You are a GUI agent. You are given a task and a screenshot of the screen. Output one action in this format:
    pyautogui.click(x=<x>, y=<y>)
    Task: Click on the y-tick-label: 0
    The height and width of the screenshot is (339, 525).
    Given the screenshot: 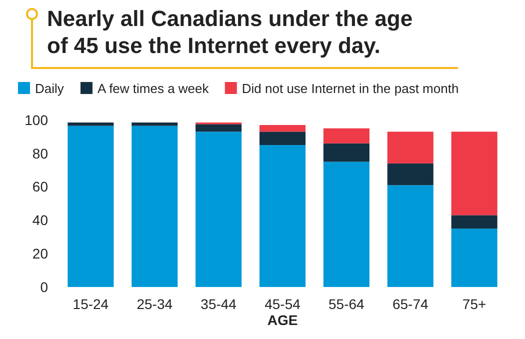 What is the action you would take?
    pyautogui.click(x=44, y=286)
    